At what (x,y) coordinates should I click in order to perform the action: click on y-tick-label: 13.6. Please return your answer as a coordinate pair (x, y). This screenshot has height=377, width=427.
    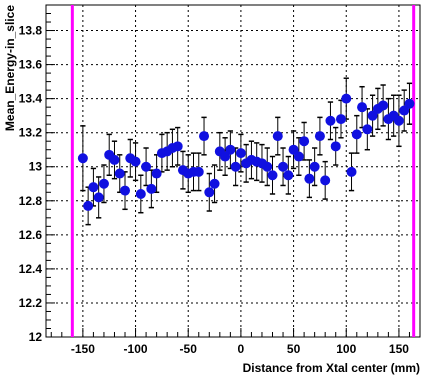
    Looking at the image, I should click on (31, 65).